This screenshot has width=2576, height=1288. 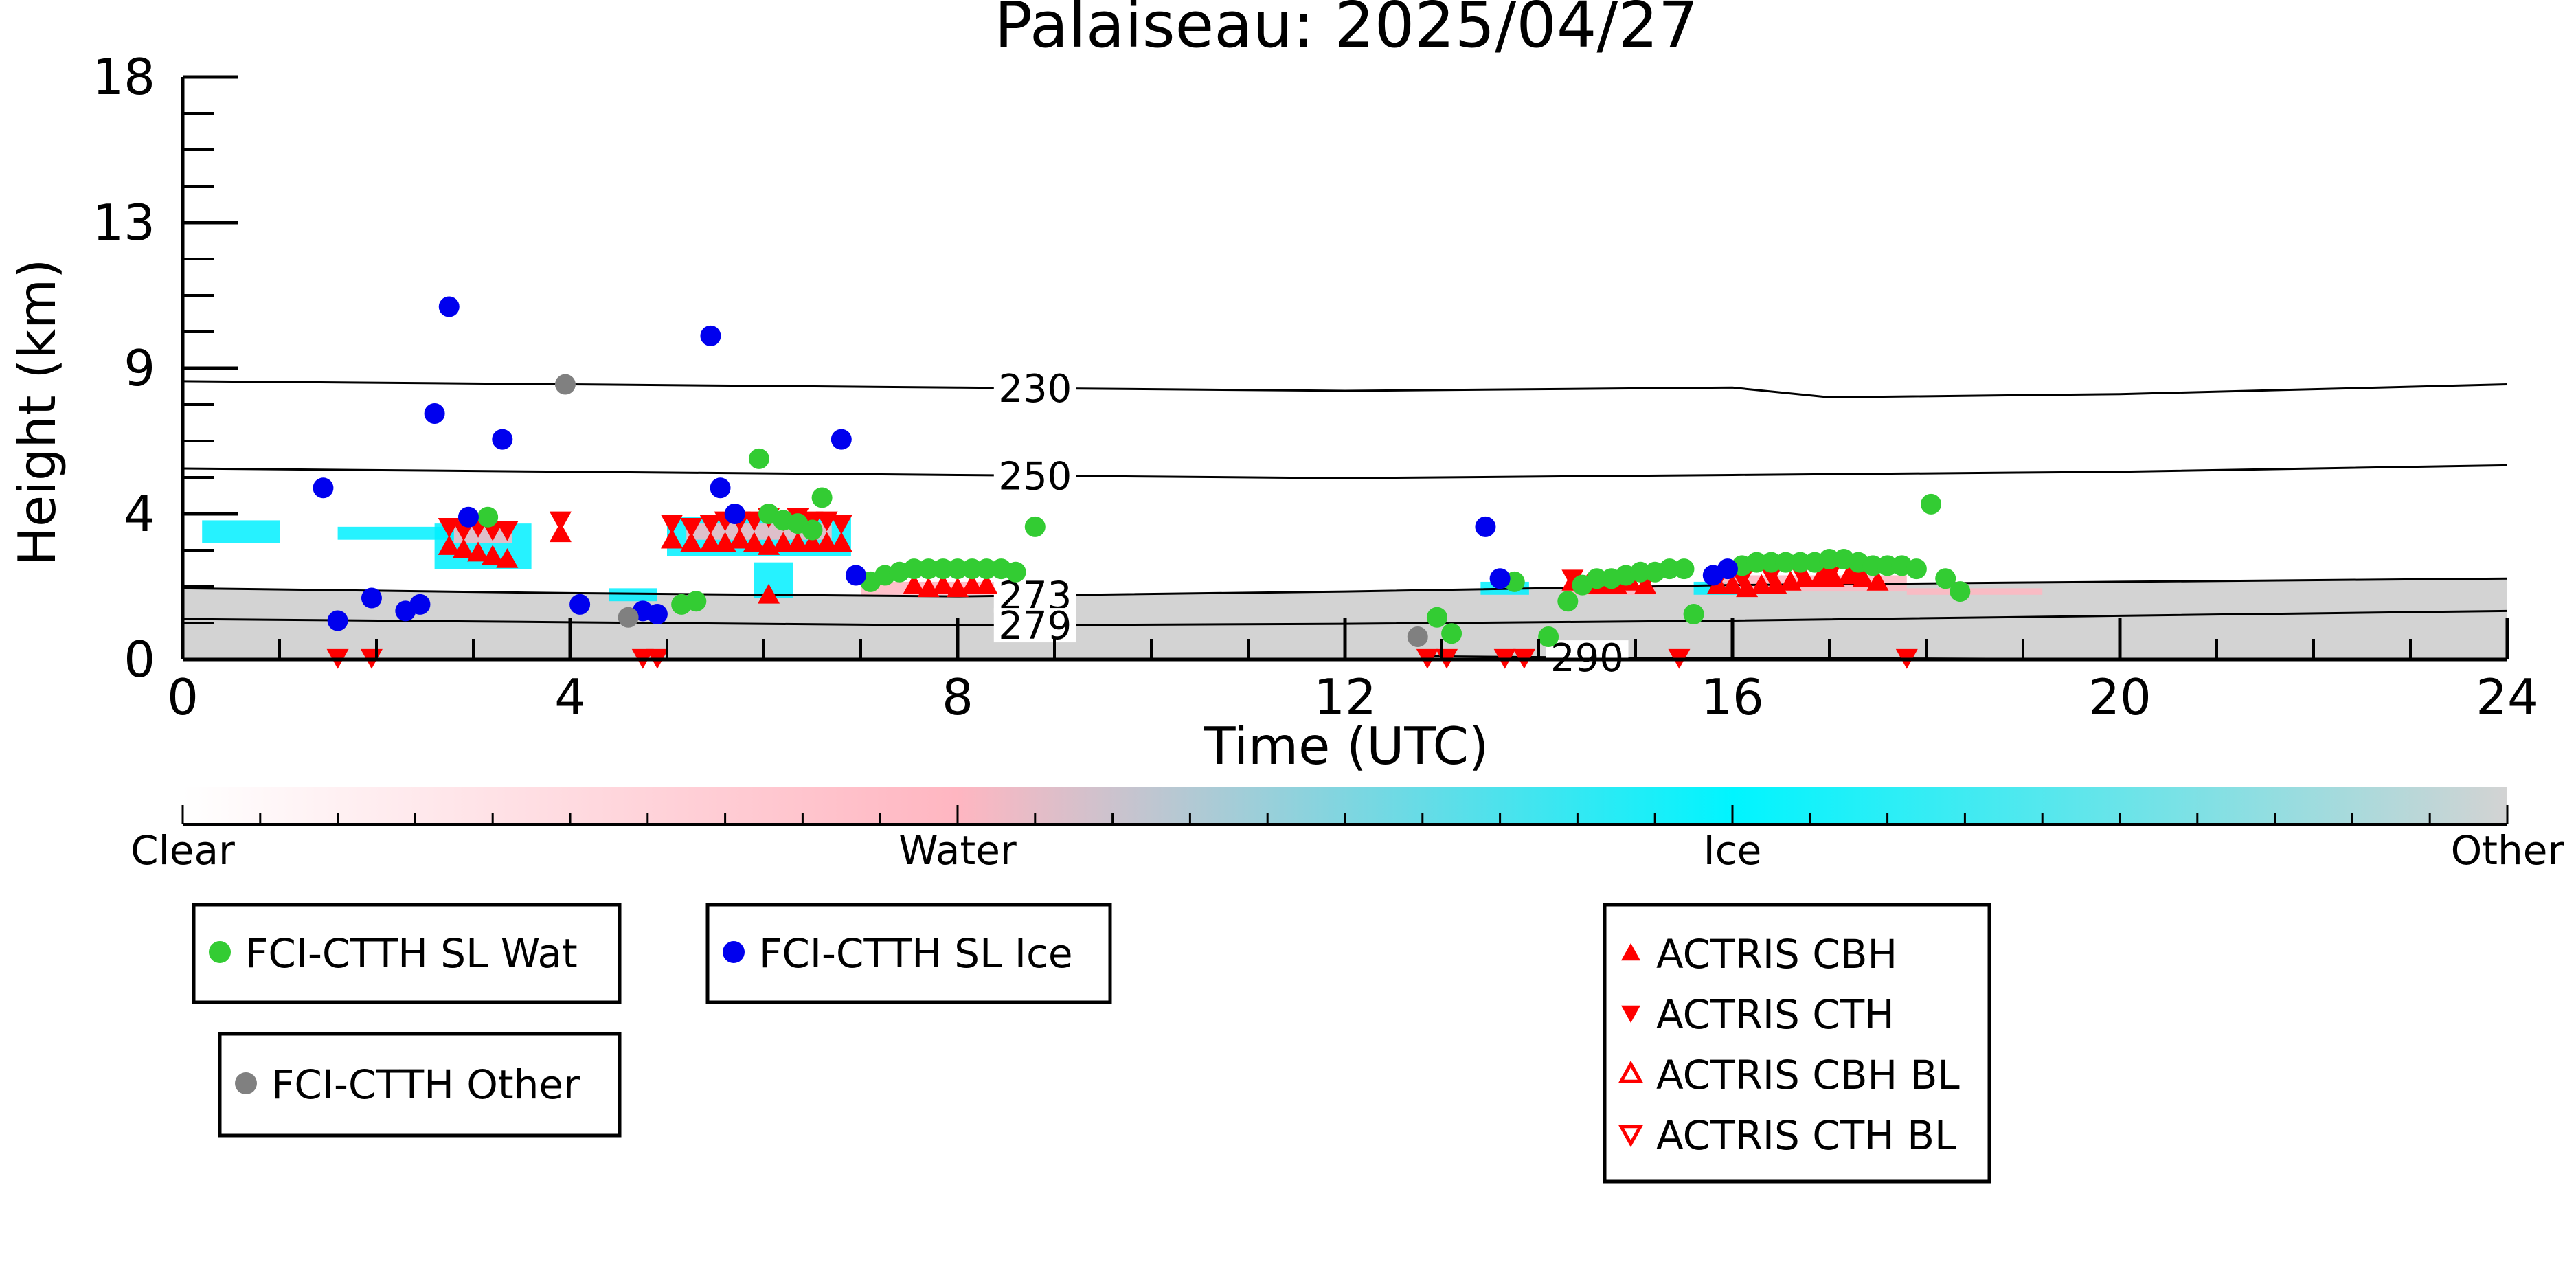 What do you see at coordinates (916, 953) in the screenshot?
I see `legend-label: FCI-CTTH SL Ice` at bounding box center [916, 953].